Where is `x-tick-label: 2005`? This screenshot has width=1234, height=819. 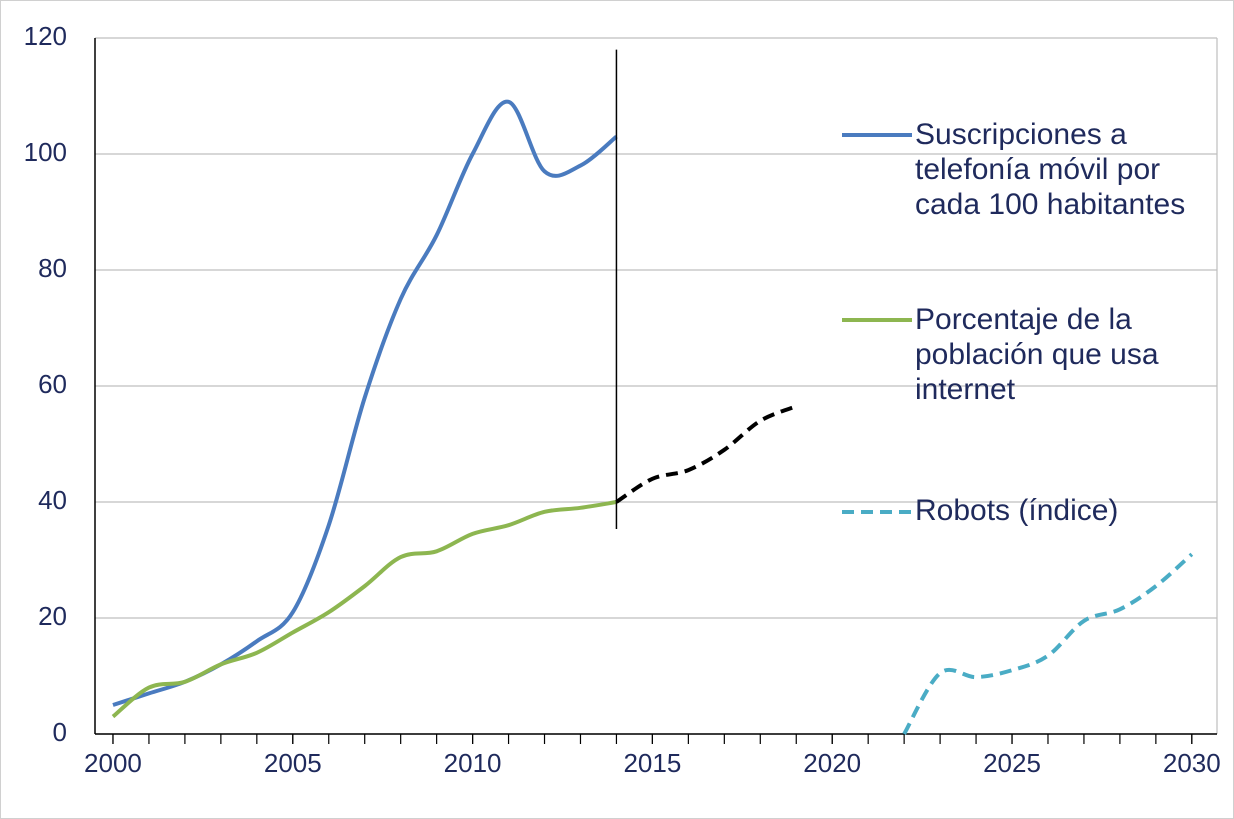 x-tick-label: 2005 is located at coordinates (293, 763).